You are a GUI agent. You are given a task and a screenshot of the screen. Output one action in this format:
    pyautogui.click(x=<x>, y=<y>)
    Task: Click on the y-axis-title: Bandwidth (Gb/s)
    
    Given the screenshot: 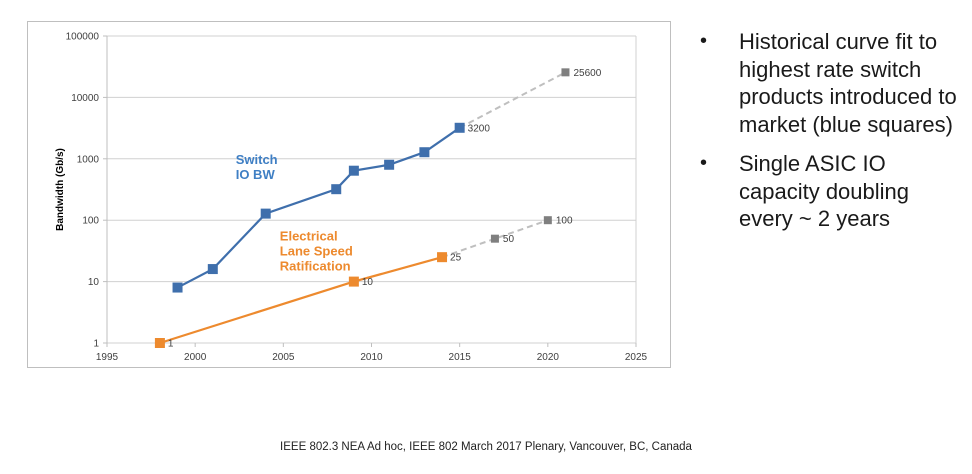 What is the action you would take?
    pyautogui.click(x=60, y=189)
    